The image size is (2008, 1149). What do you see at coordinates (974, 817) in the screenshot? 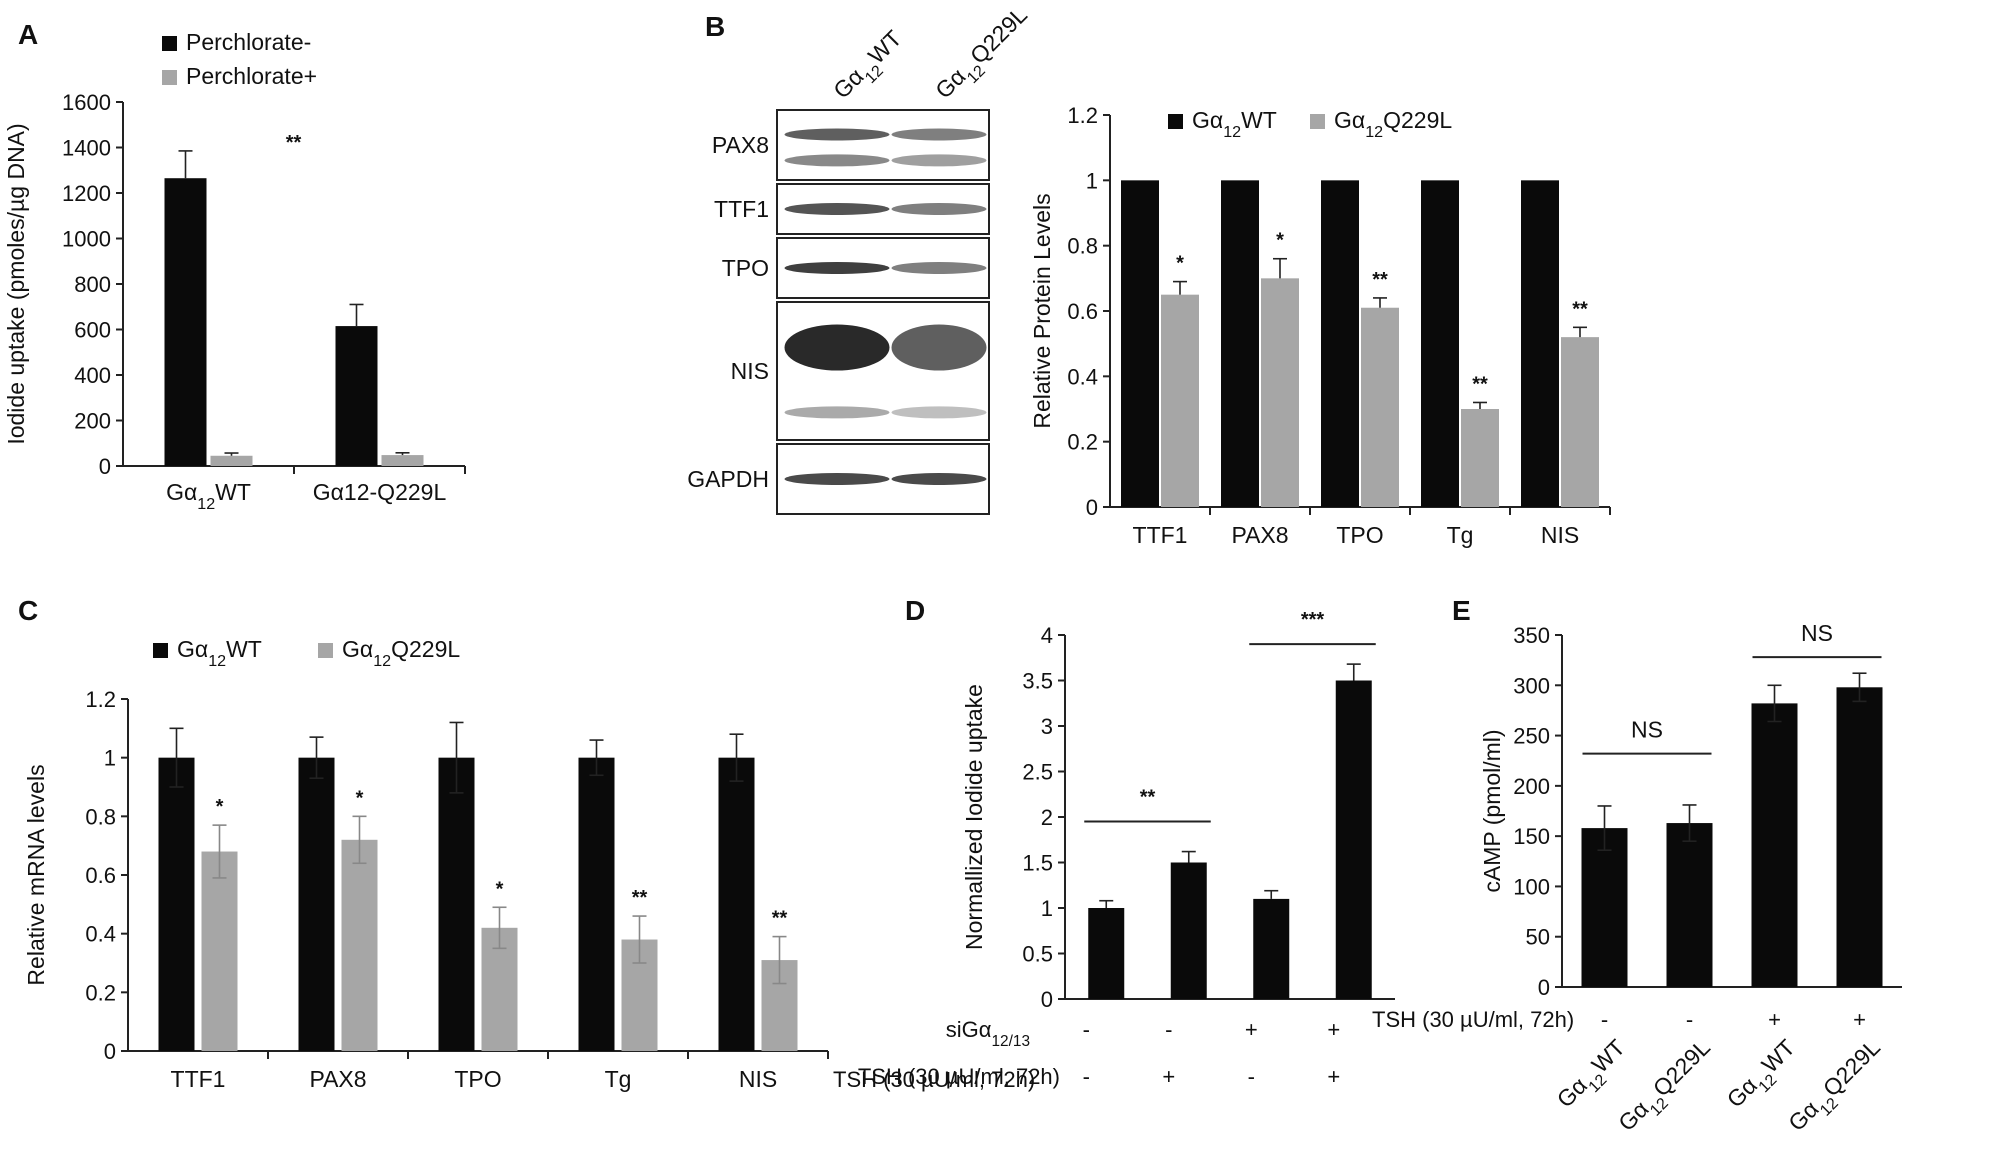
I see `y-axis-title: Normallized Iodide uptake` at bounding box center [974, 817].